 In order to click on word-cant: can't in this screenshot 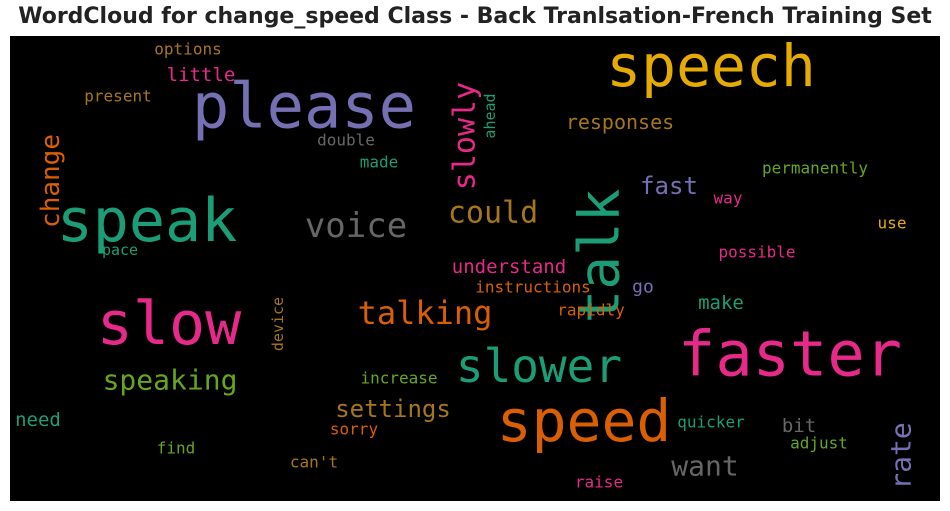, I will do `click(314, 462)`.